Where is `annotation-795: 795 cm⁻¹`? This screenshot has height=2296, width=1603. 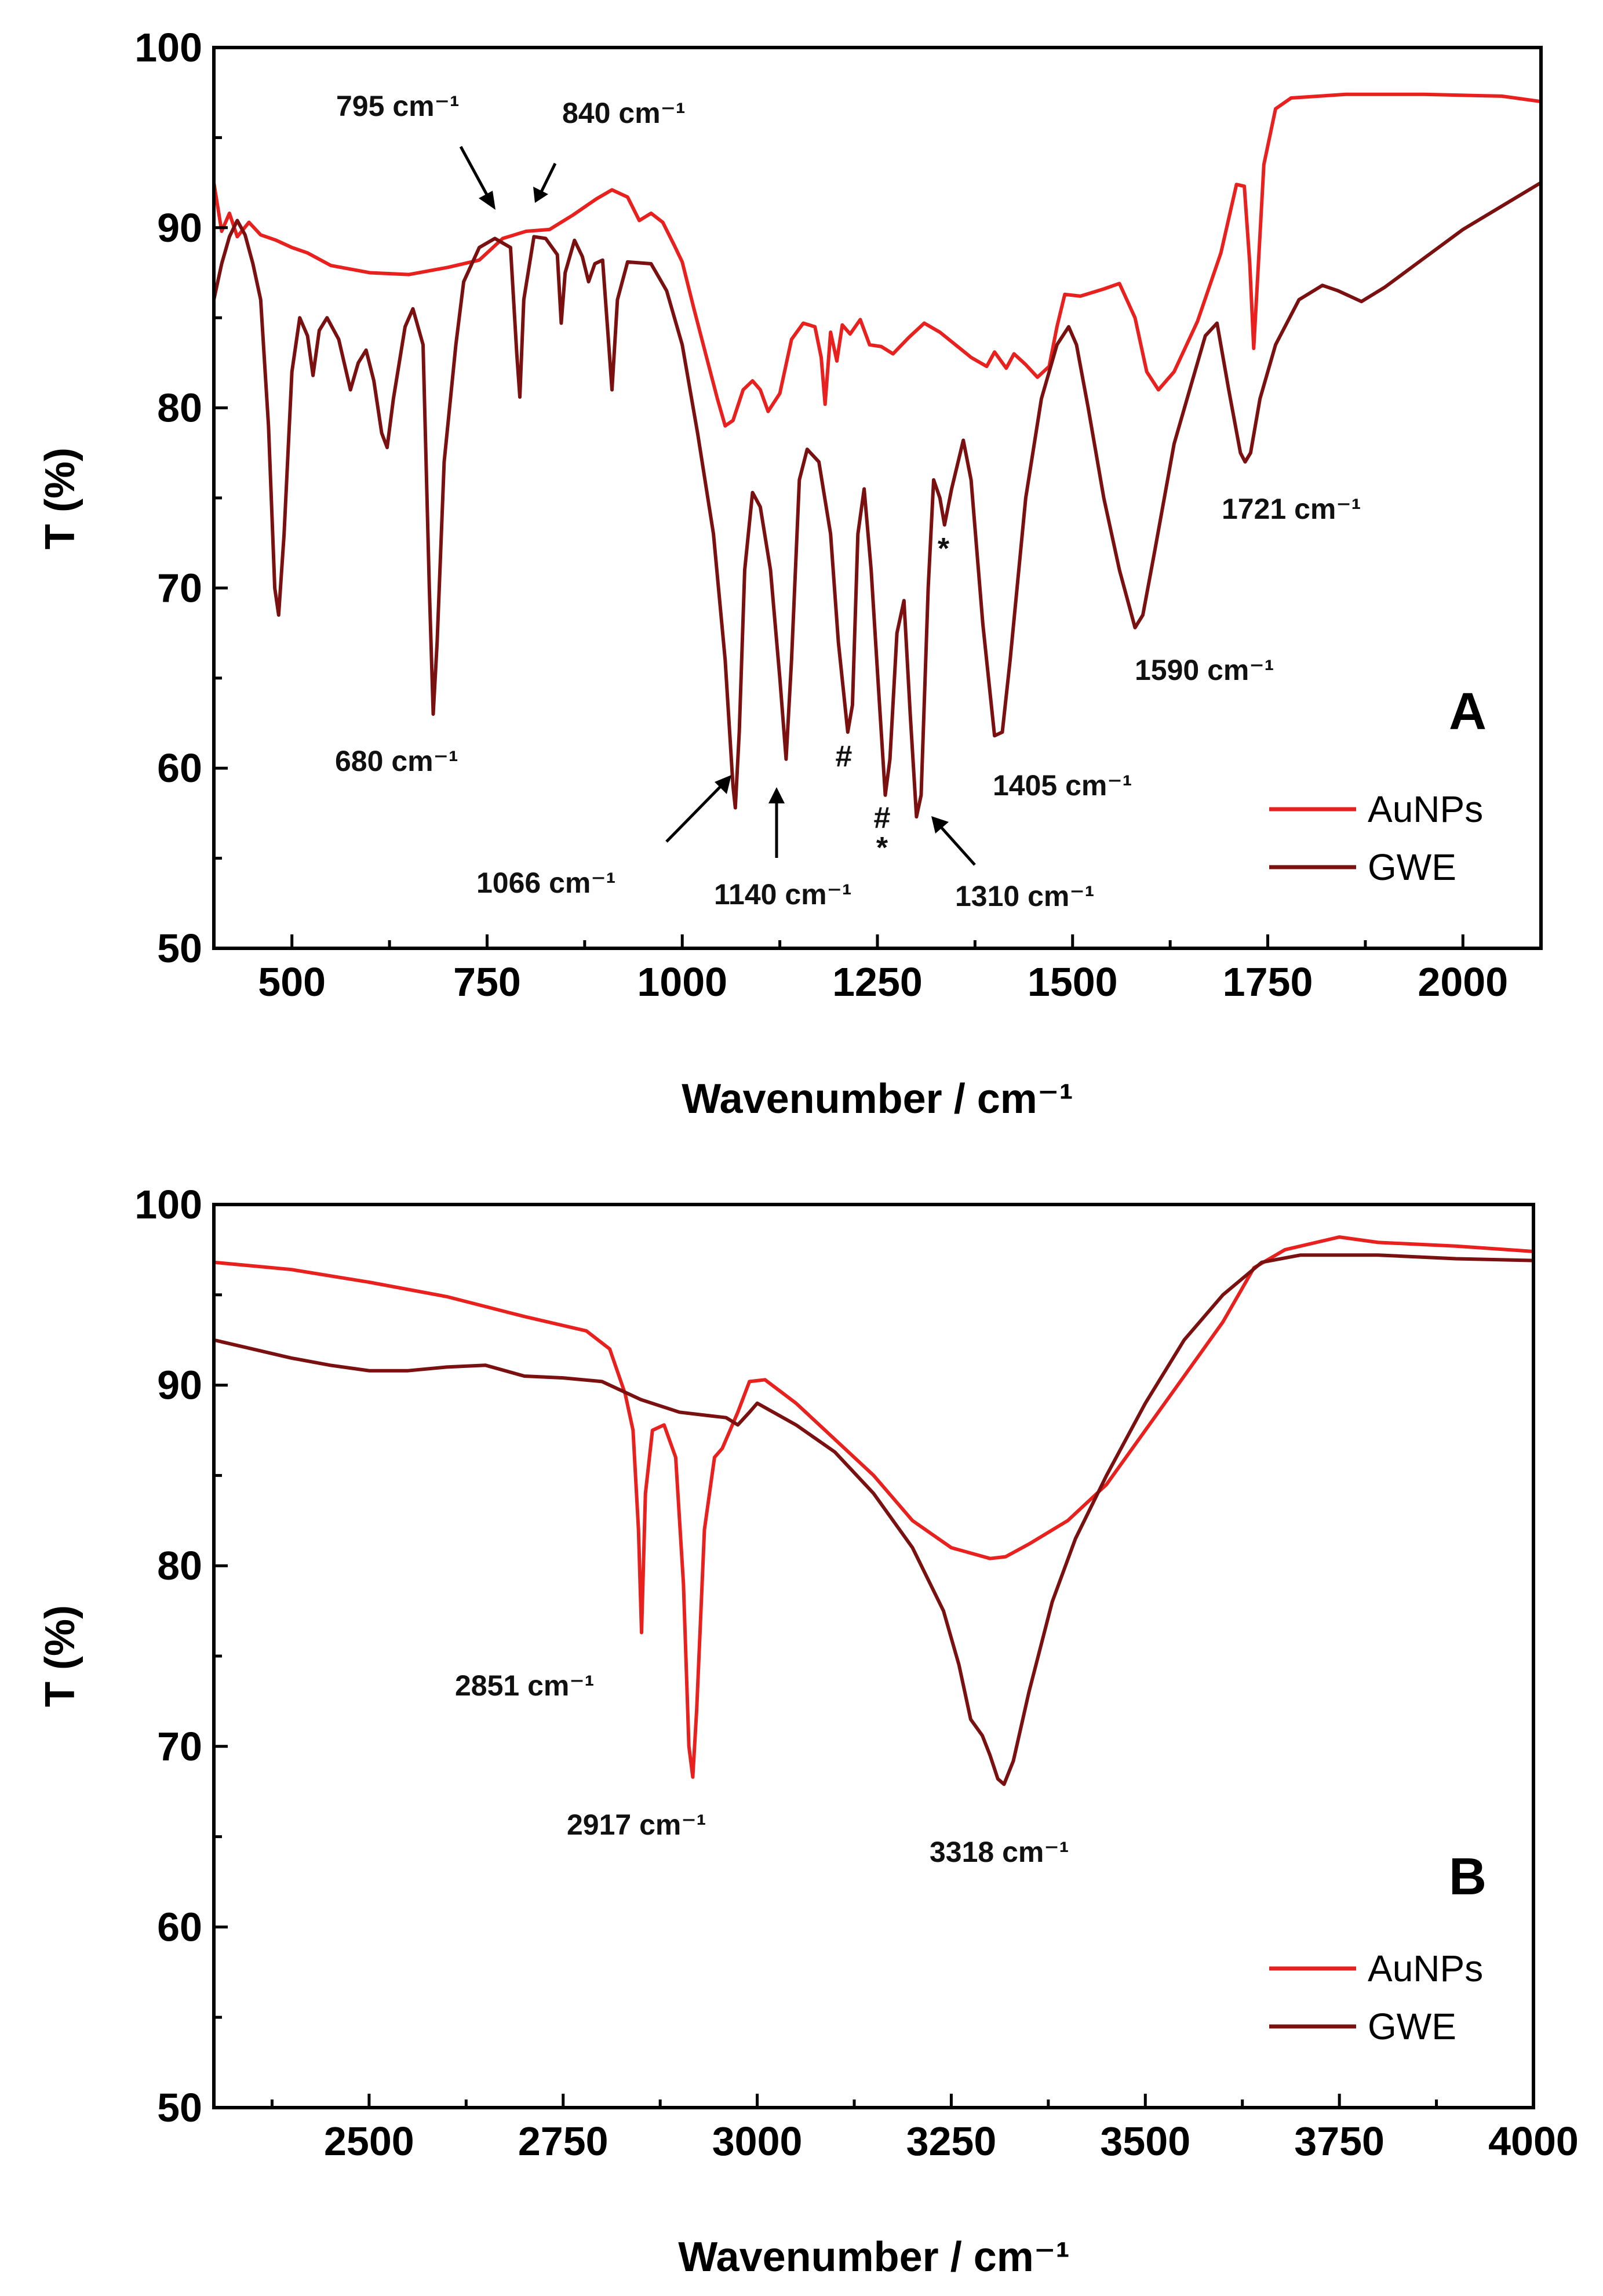 annotation-795: 795 cm⁻¹ is located at coordinates (398, 106).